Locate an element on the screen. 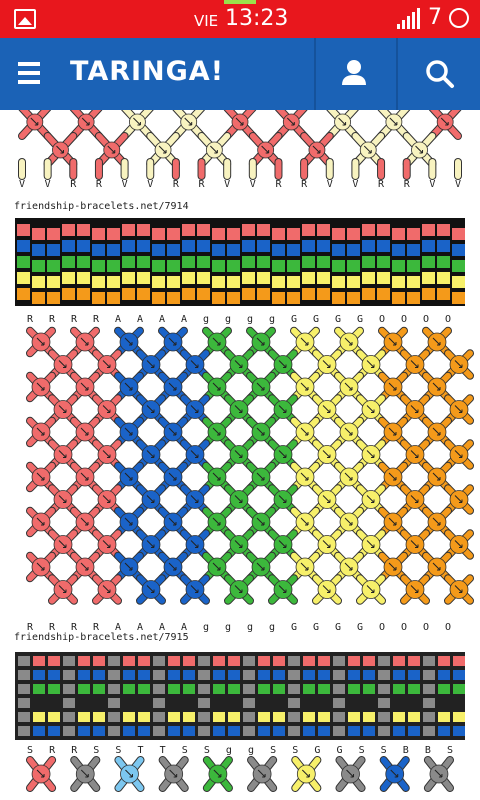 The width and height of the screenshot is (480, 800). user-button is located at coordinates (356, 74).